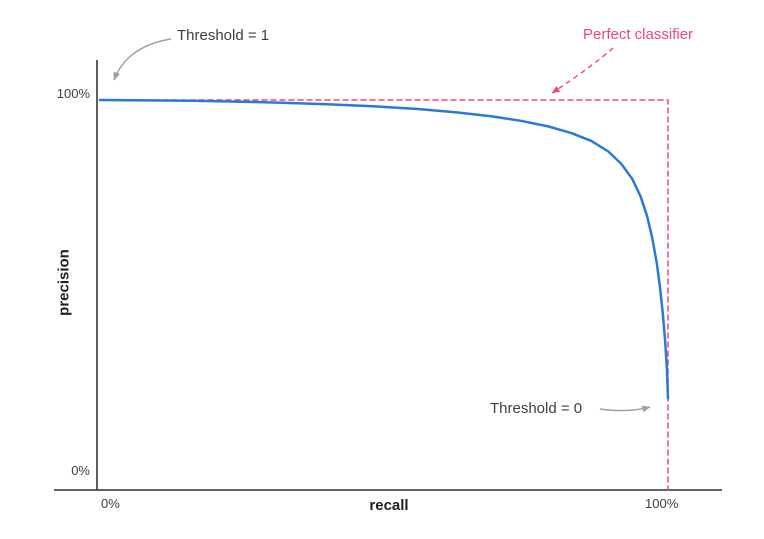 The width and height of the screenshot is (764, 539). Describe the element at coordinates (223, 35) in the screenshot. I see `annotation-threshold-1: Threshold = 1` at that location.